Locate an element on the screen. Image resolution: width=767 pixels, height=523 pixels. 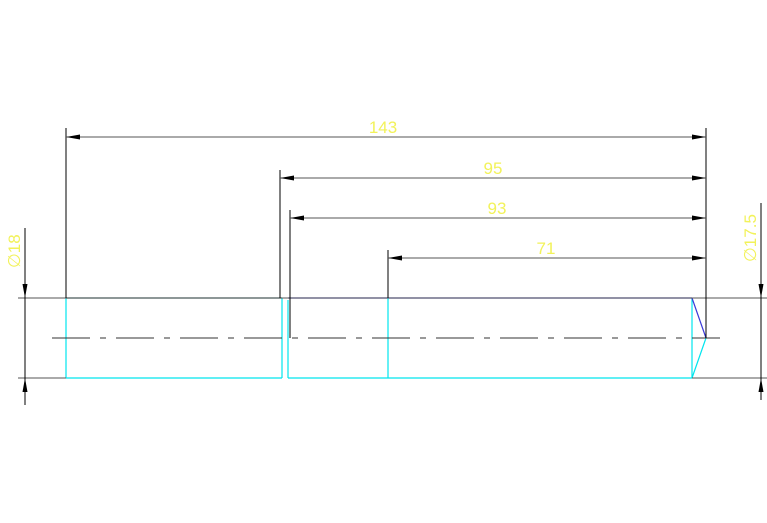
dimension-text-95: 95 is located at coordinates (493, 168).